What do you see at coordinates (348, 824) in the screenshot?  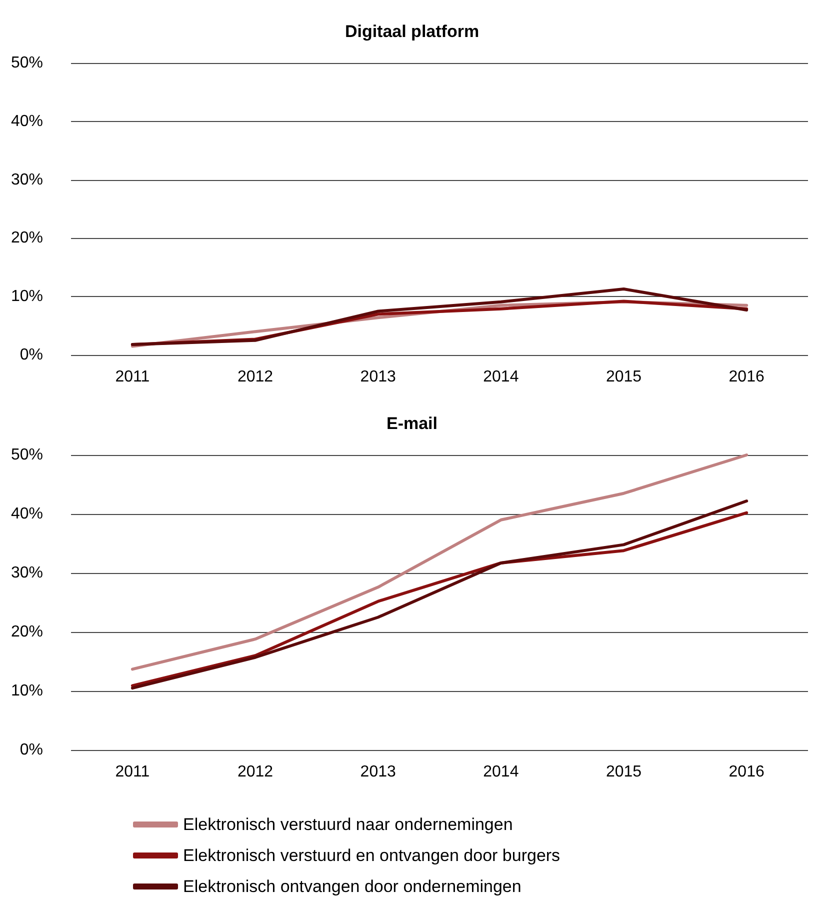 I see `legend-label: Elektronisch verstuurd naar ondernemingen` at bounding box center [348, 824].